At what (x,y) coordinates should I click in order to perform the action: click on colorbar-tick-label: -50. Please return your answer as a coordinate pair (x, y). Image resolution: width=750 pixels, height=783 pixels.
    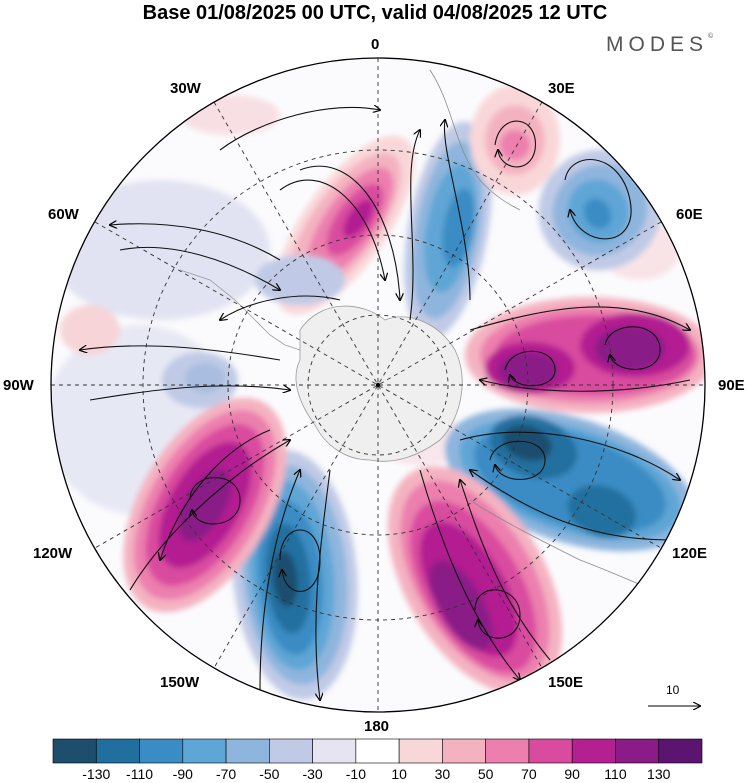
    Looking at the image, I should click on (269, 774).